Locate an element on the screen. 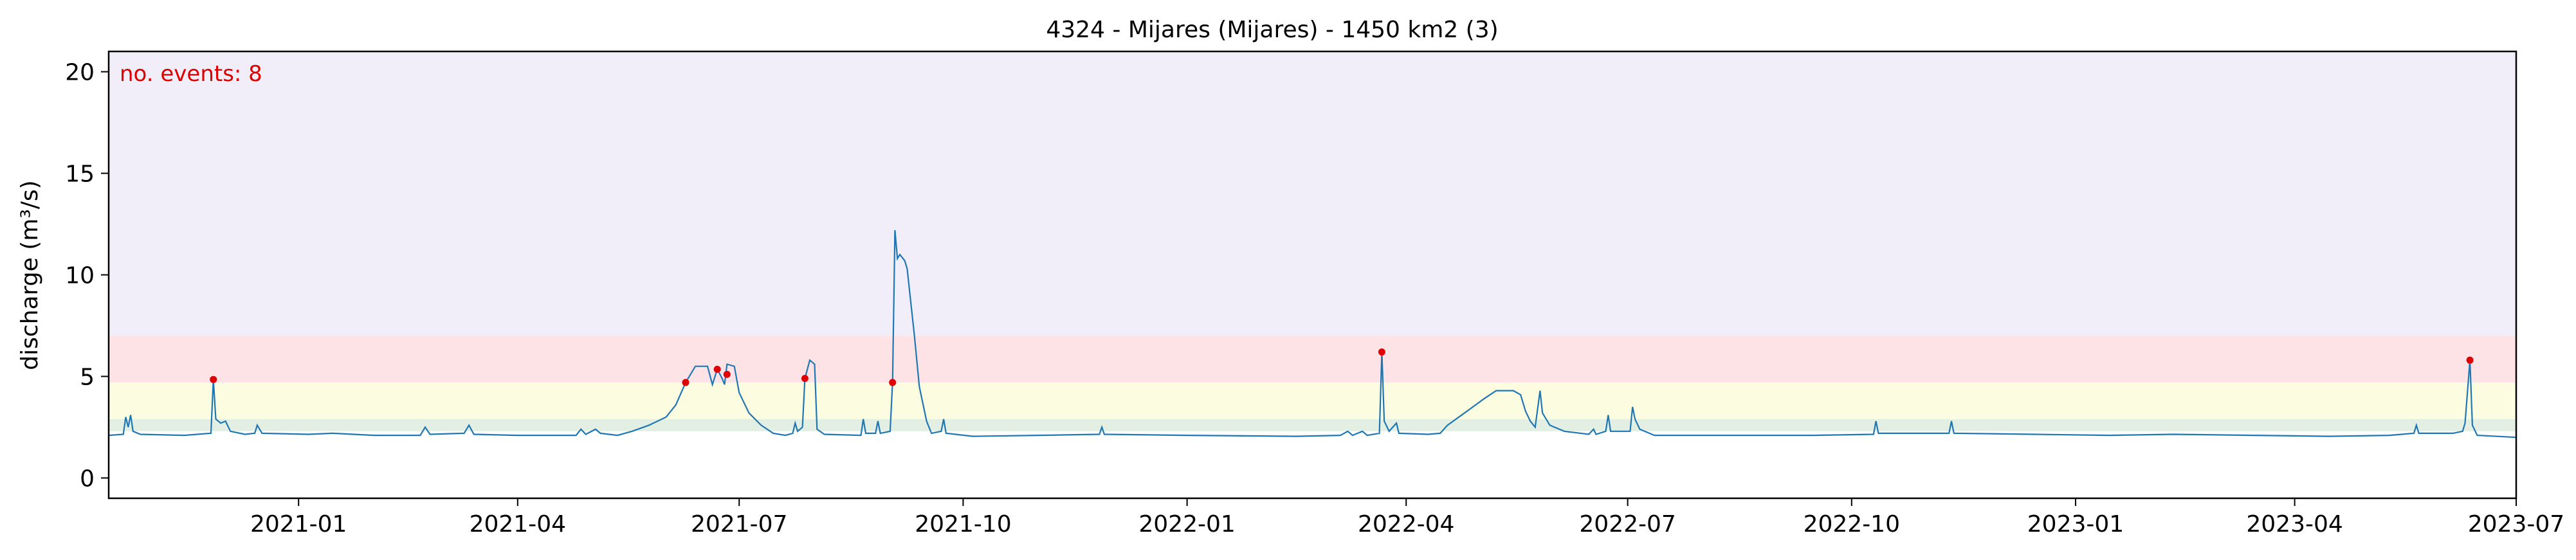 The image size is (2576, 560). chart-title: 4324 - Mijares (Mijares) - 1450 km2 (3) is located at coordinates (1272, 30).